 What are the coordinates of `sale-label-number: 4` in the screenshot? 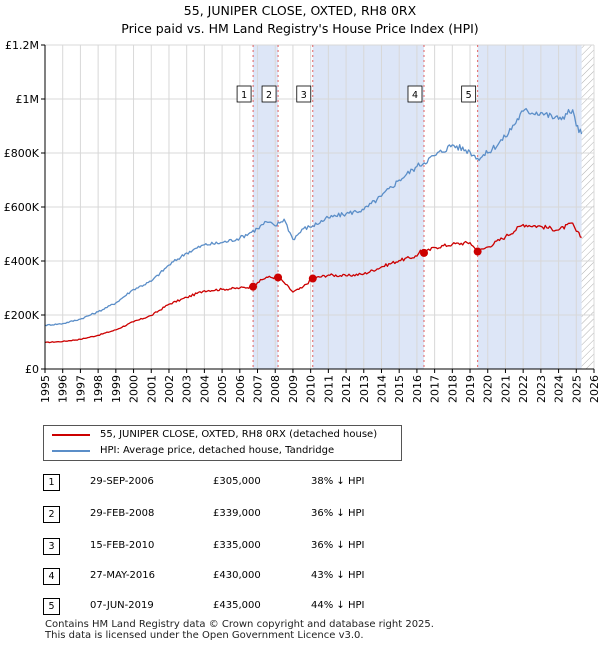 It's located at (415, 95).